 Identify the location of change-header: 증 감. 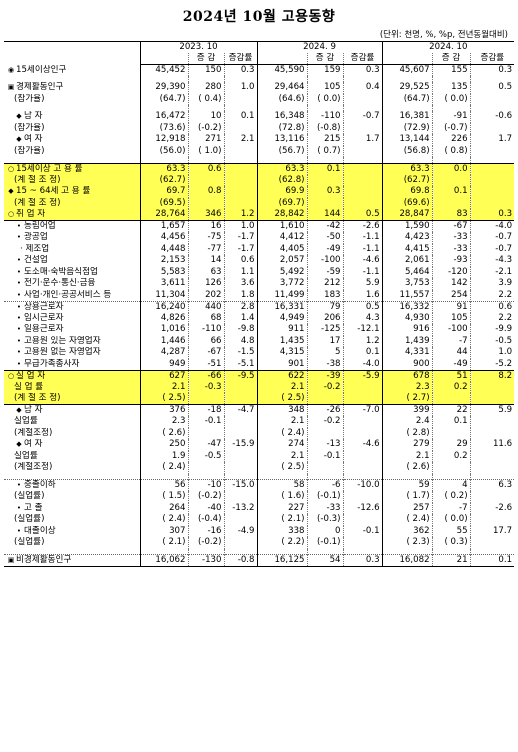
(205, 59).